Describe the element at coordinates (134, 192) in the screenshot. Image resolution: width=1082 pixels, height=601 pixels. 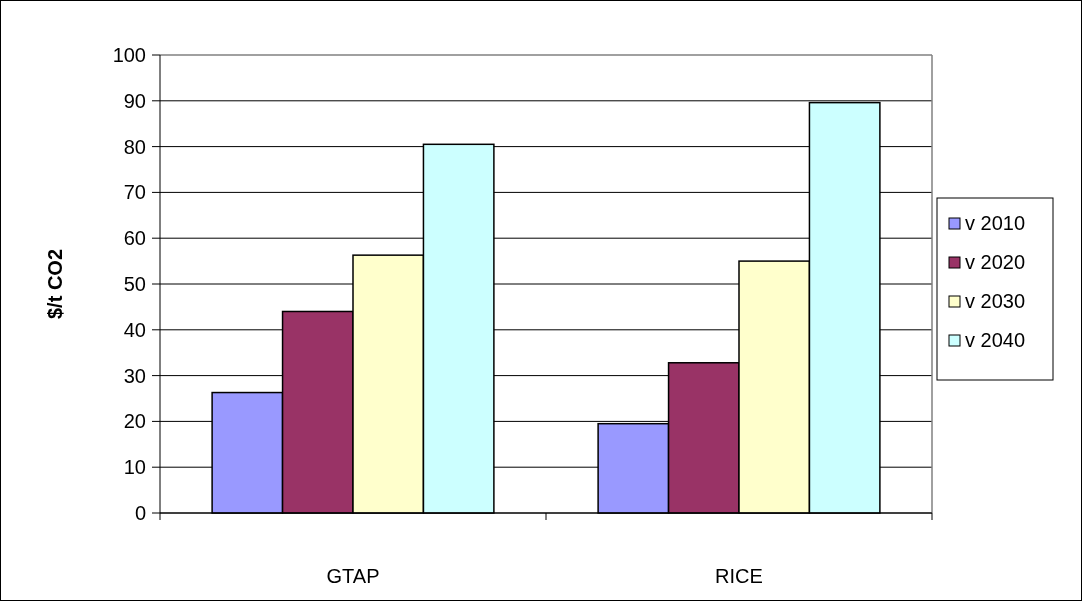
I see `y-tick-label: 70` at that location.